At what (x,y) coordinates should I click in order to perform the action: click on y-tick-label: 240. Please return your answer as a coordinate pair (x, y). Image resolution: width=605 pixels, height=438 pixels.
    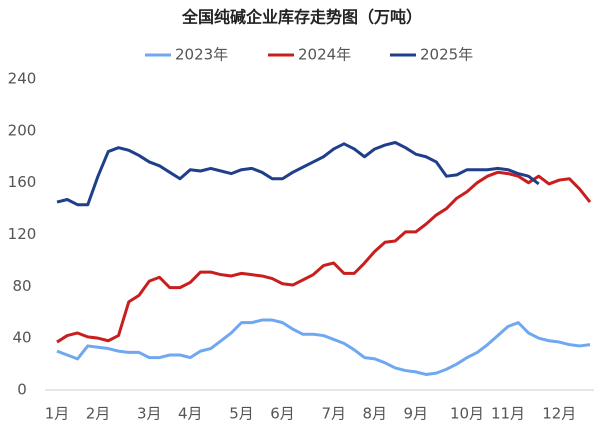
    Looking at the image, I should click on (22, 79).